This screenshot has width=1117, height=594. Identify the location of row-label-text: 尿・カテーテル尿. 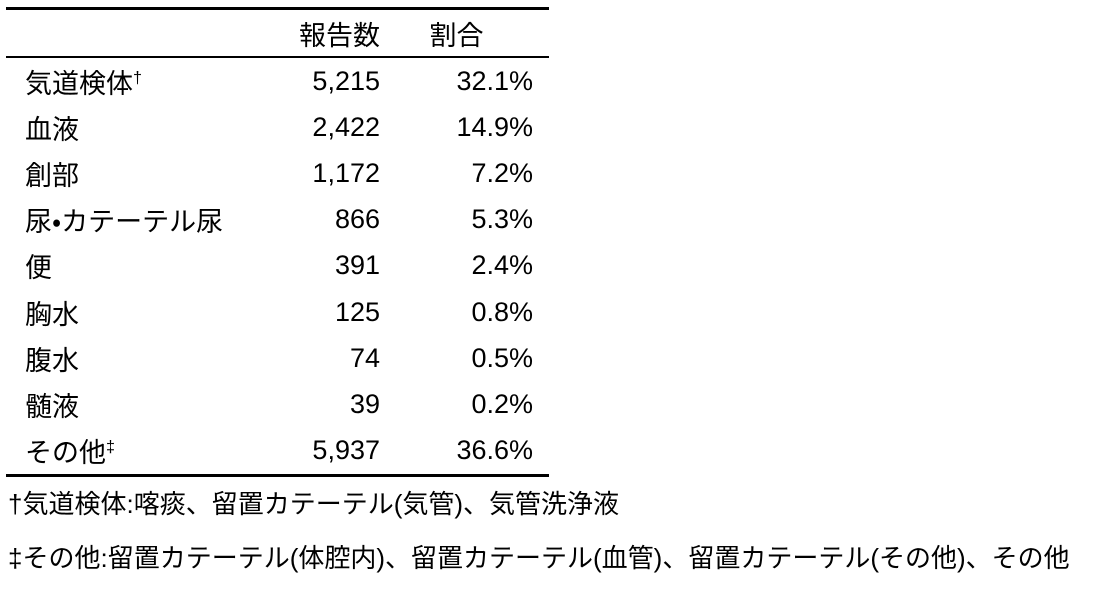
(124, 222).